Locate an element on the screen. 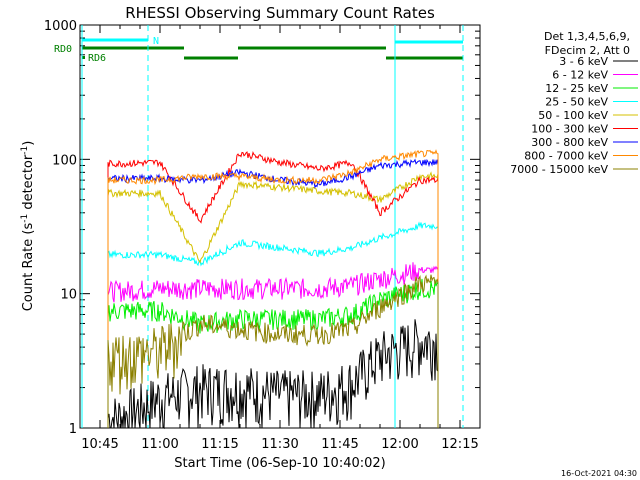  legend-entry: 3 - 6 keV is located at coordinates (583, 61).